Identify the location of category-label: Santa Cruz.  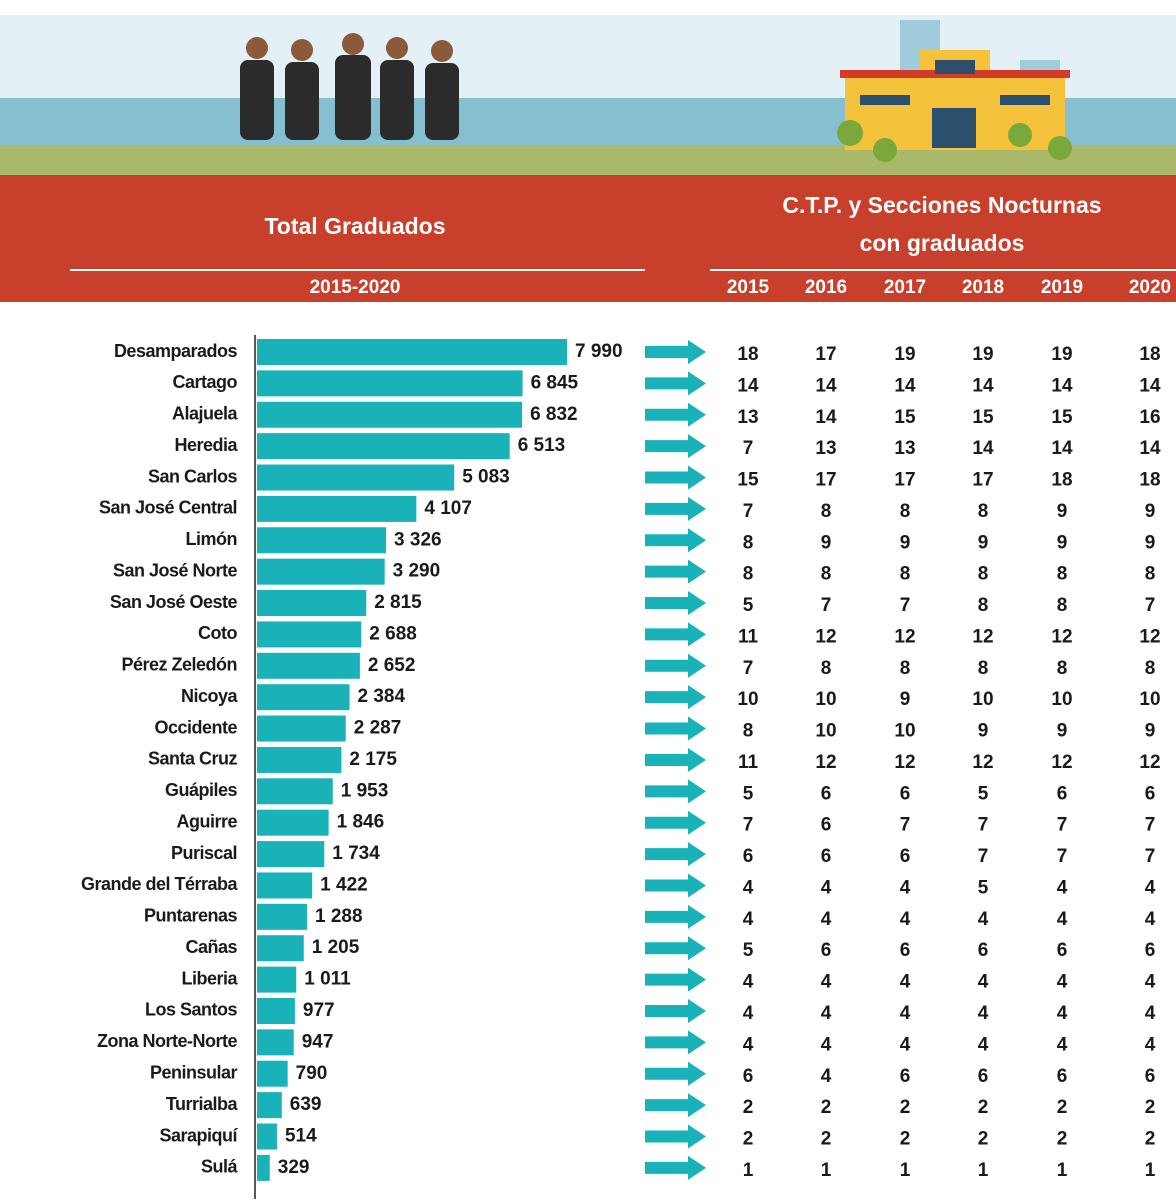
(193, 759).